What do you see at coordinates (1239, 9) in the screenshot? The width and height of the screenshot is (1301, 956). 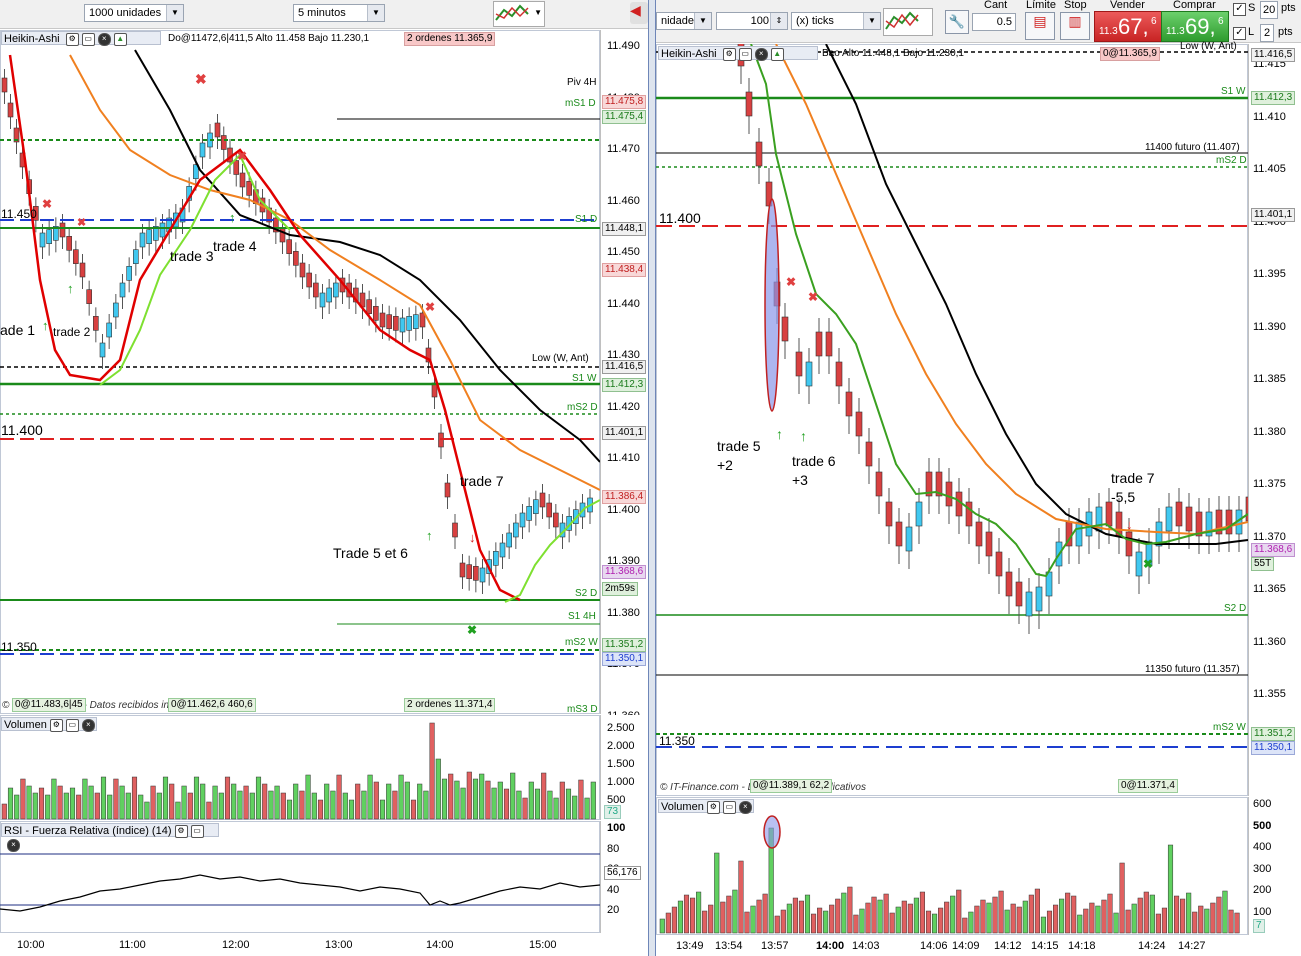 I see `s-checkbox: ✓` at bounding box center [1239, 9].